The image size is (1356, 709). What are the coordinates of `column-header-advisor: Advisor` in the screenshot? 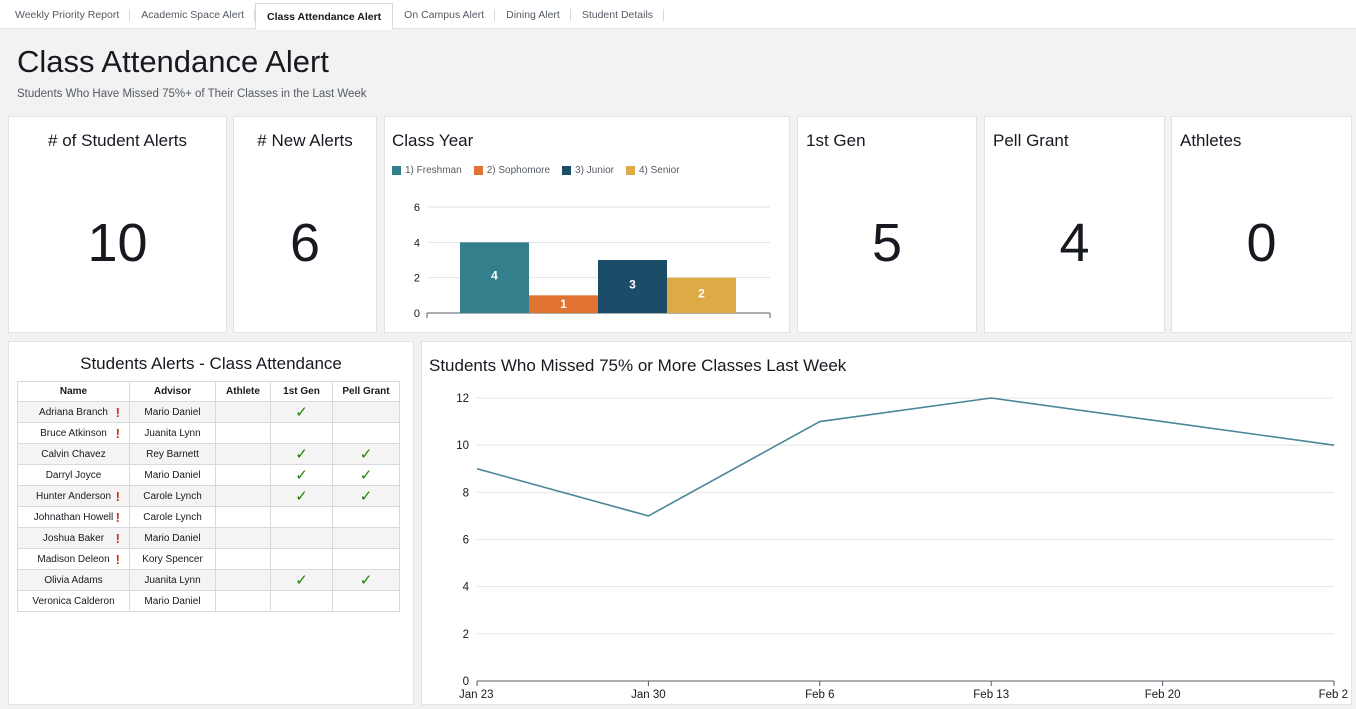 It's located at (172, 391).